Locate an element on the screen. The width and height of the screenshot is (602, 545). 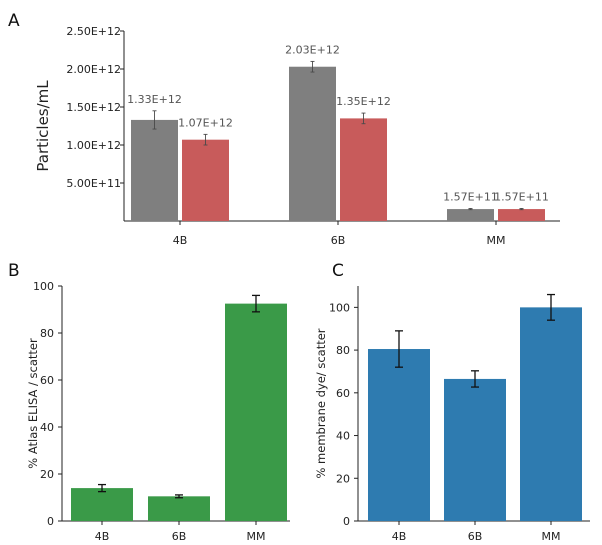
panel-b-y-tick-label: 0 is located at coordinates (50, 521).